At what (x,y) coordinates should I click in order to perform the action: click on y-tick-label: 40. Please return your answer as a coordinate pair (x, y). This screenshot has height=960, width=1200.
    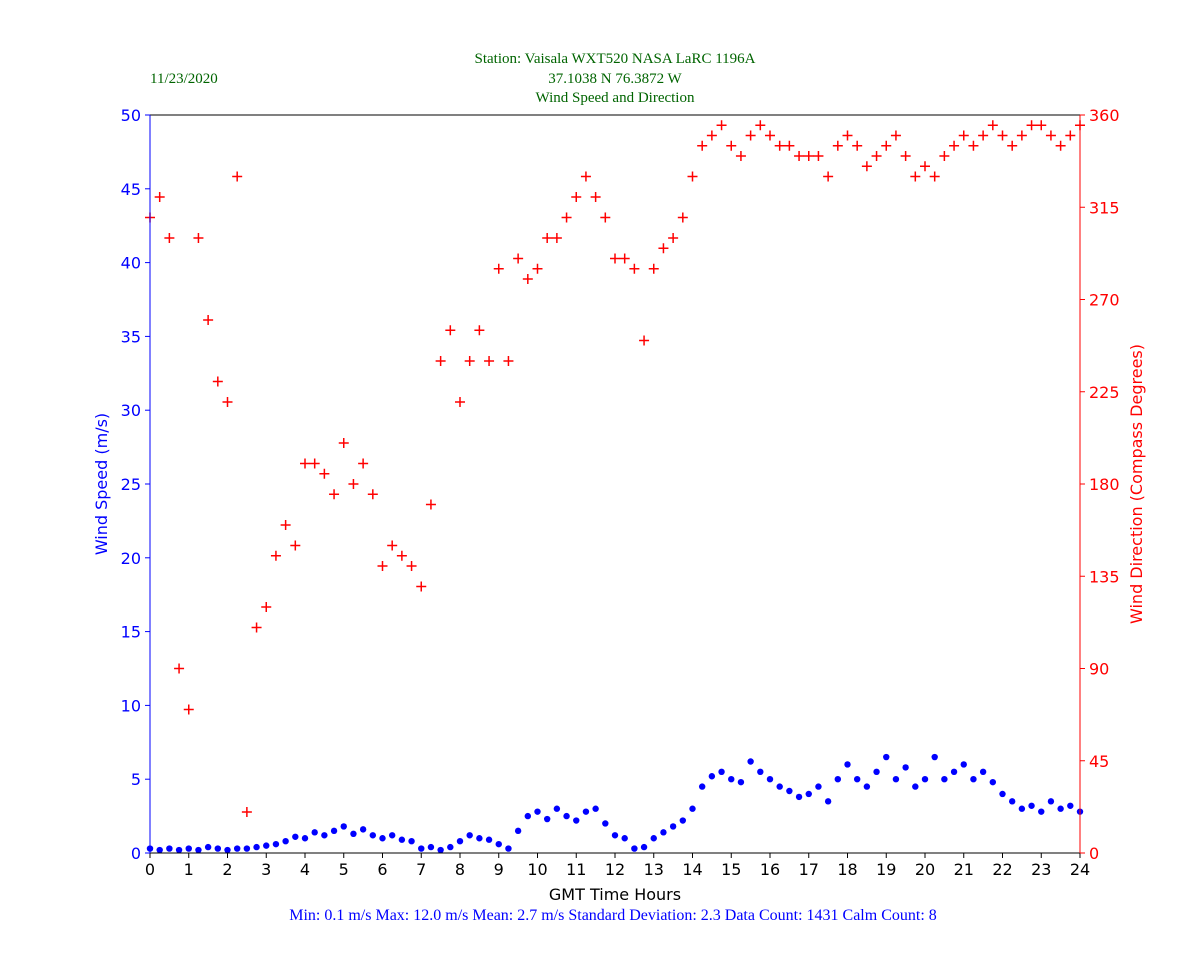
    Looking at the image, I should click on (131, 263).